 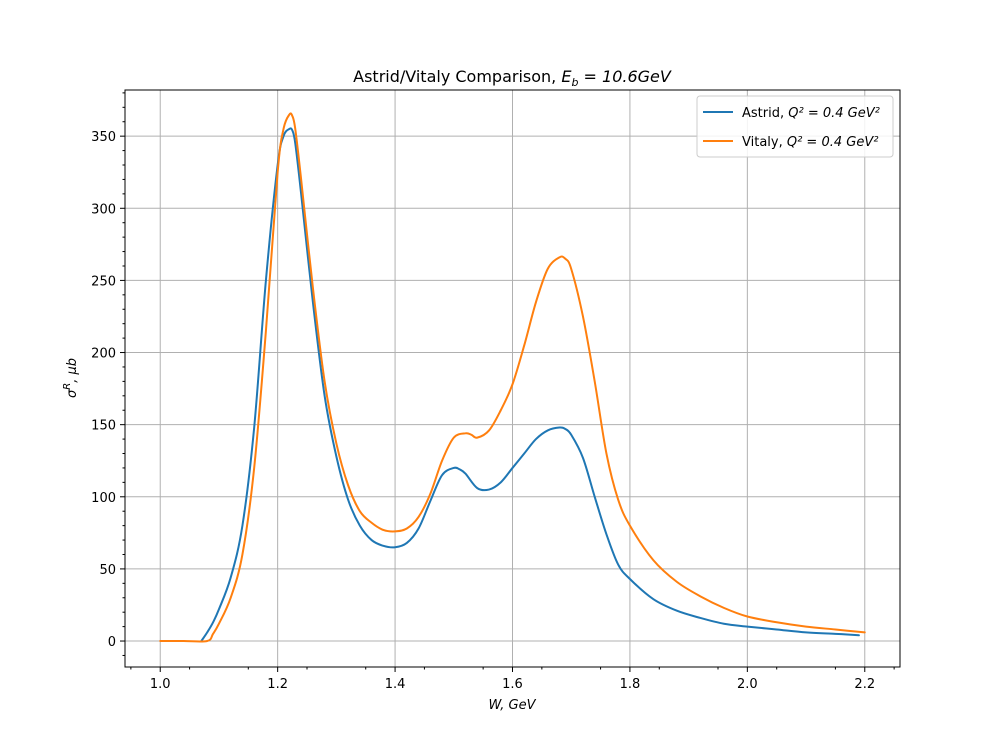 What do you see at coordinates (103, 498) in the screenshot?
I see `y-tick-label: 100` at bounding box center [103, 498].